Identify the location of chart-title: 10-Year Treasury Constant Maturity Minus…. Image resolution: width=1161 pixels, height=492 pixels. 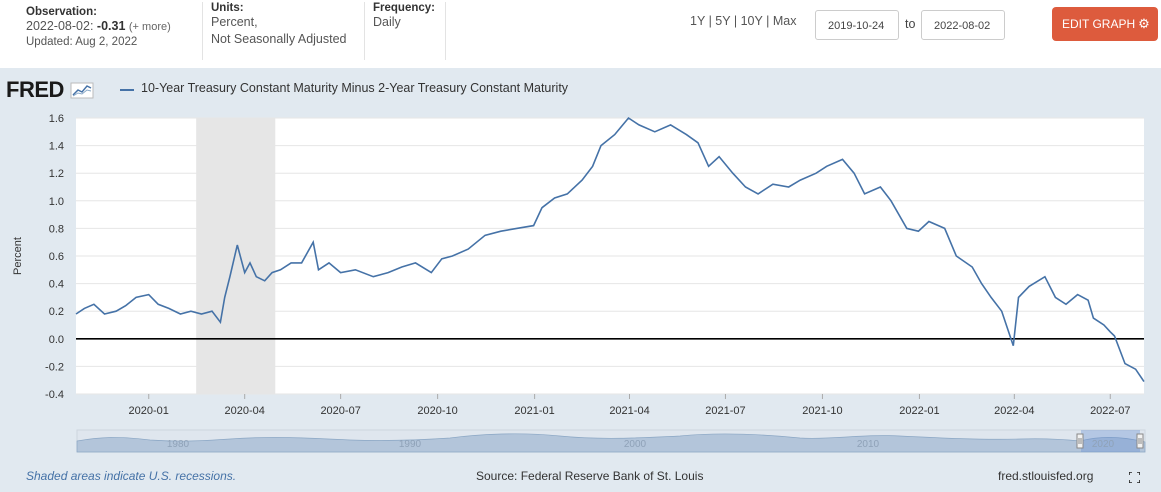
(355, 88).